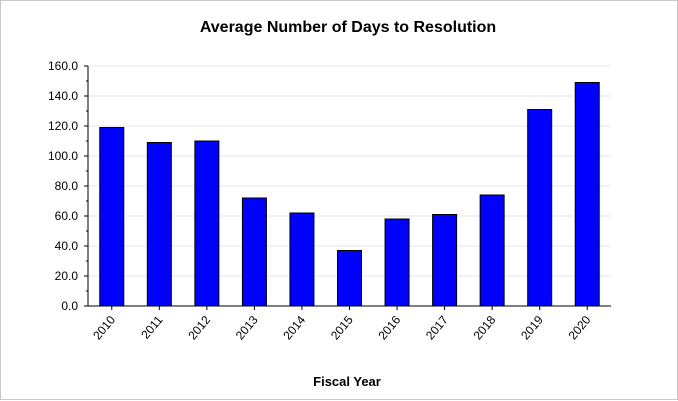 The width and height of the screenshot is (678, 401). I want to click on y-tick-label: 100.0, so click(63, 156).